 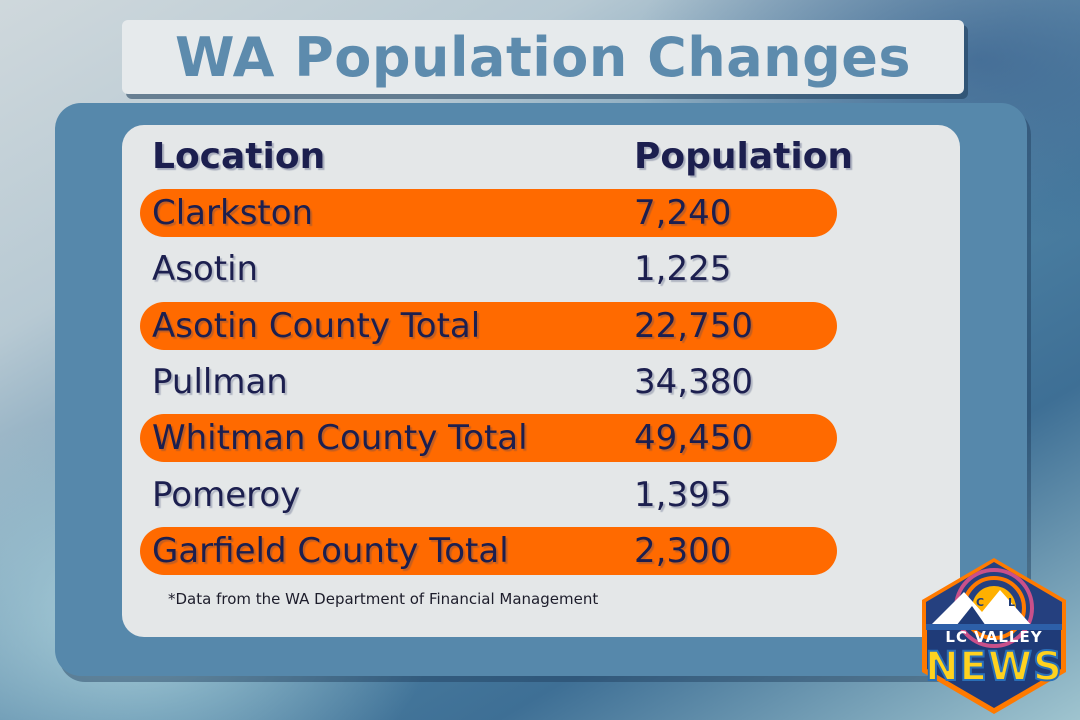 I want to click on row-population: 1,395, so click(x=683, y=495).